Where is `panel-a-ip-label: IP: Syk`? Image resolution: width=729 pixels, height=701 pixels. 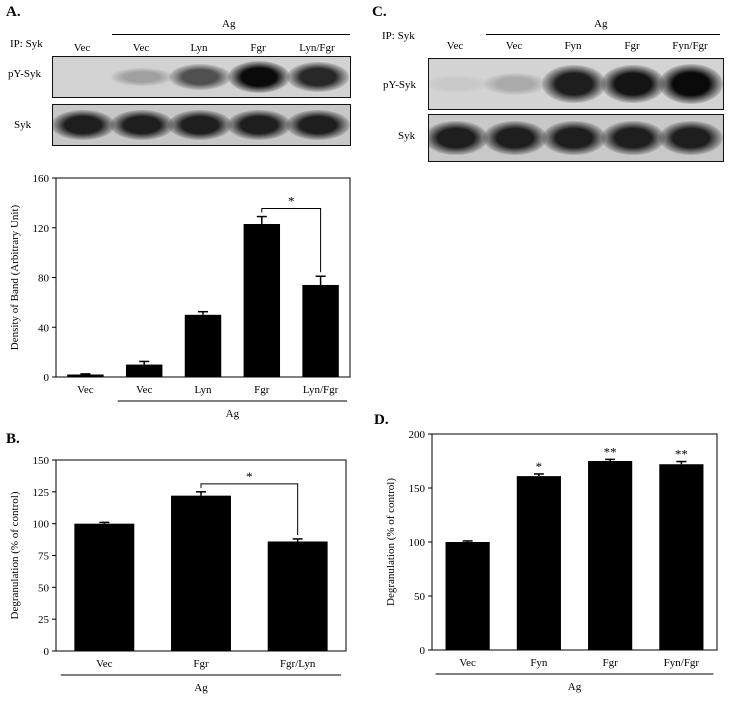 panel-a-ip-label: IP: Syk is located at coordinates (26, 44).